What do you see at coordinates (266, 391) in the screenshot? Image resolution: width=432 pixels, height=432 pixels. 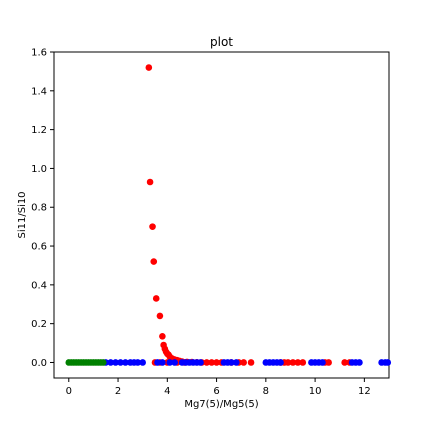 I see `x-tick-label: 8` at bounding box center [266, 391].